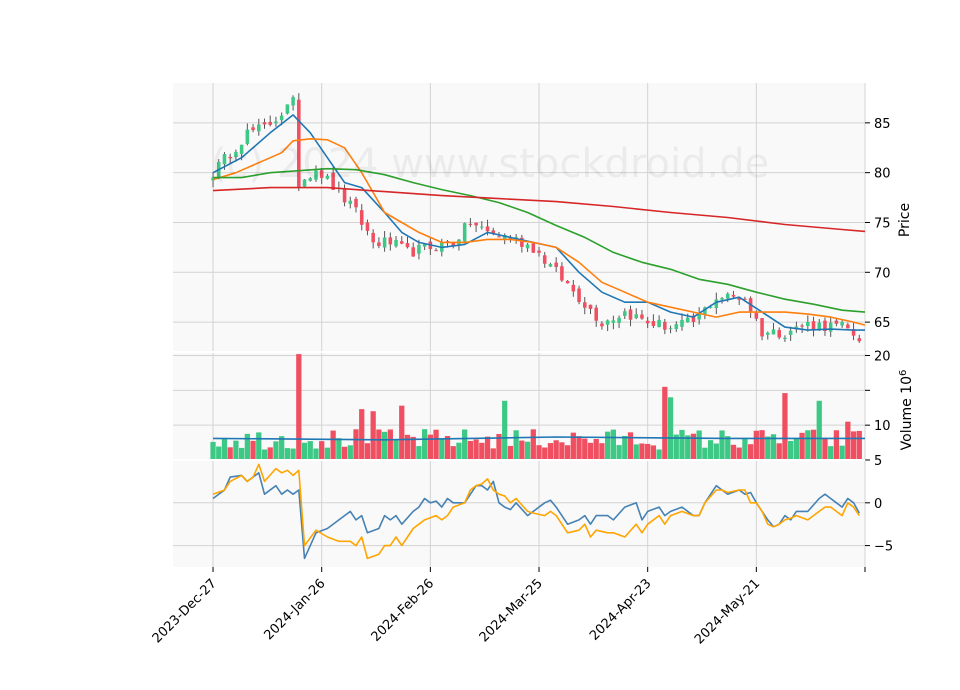  Describe the element at coordinates (882, 323) in the screenshot. I see `price-ytick-label: 65` at that location.